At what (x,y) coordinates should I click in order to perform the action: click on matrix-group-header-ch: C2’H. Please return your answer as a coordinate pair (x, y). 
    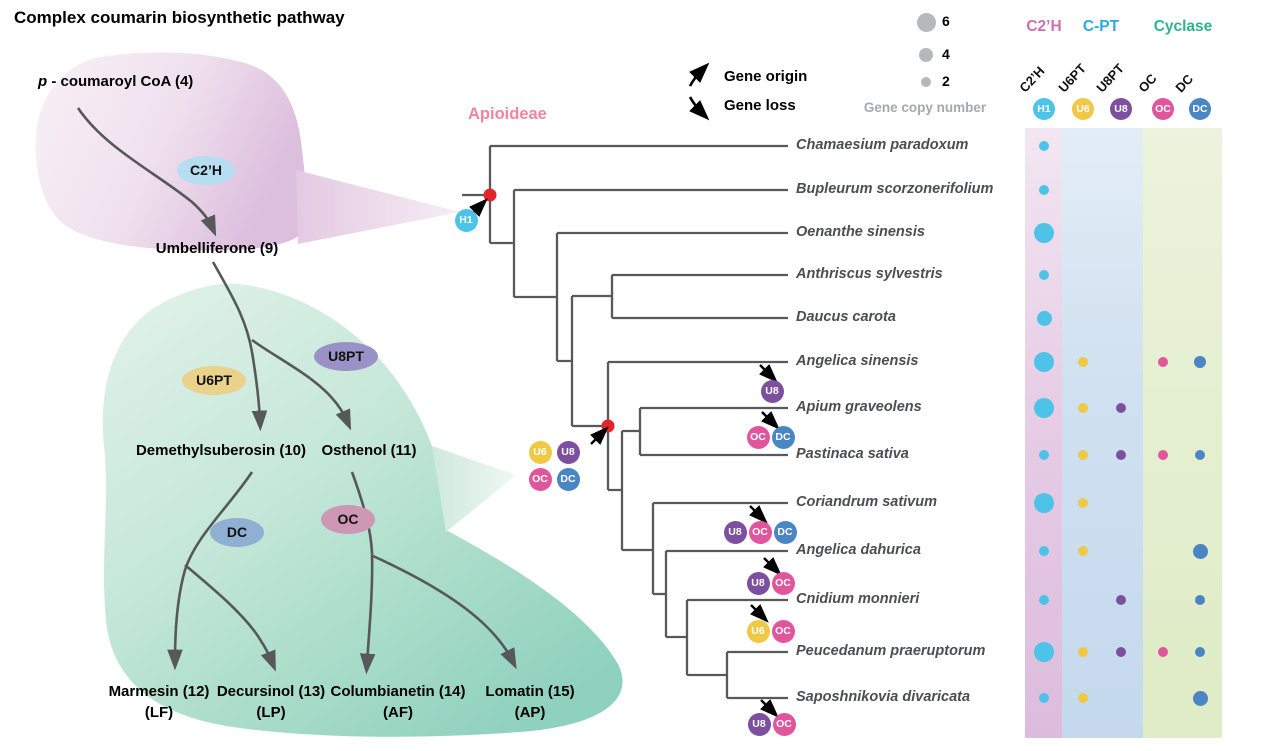
    Looking at the image, I should click on (1044, 26).